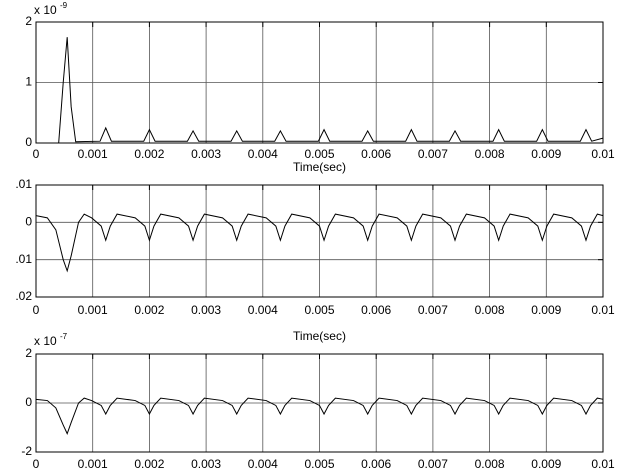 This screenshot has width=623, height=474. I want to click on y-tick-label: .02, so click(23, 296).